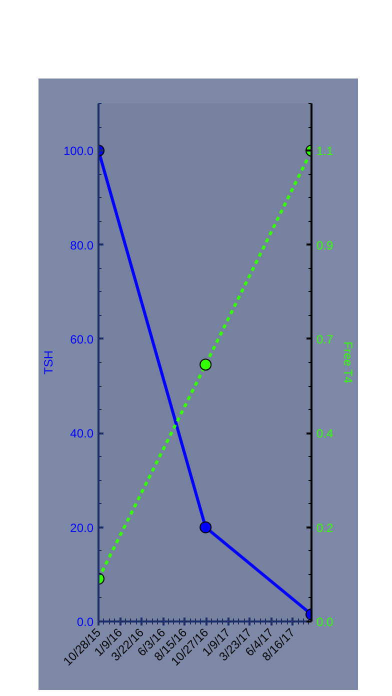  I want to click on y-tick-label: 40.0, so click(82, 433).